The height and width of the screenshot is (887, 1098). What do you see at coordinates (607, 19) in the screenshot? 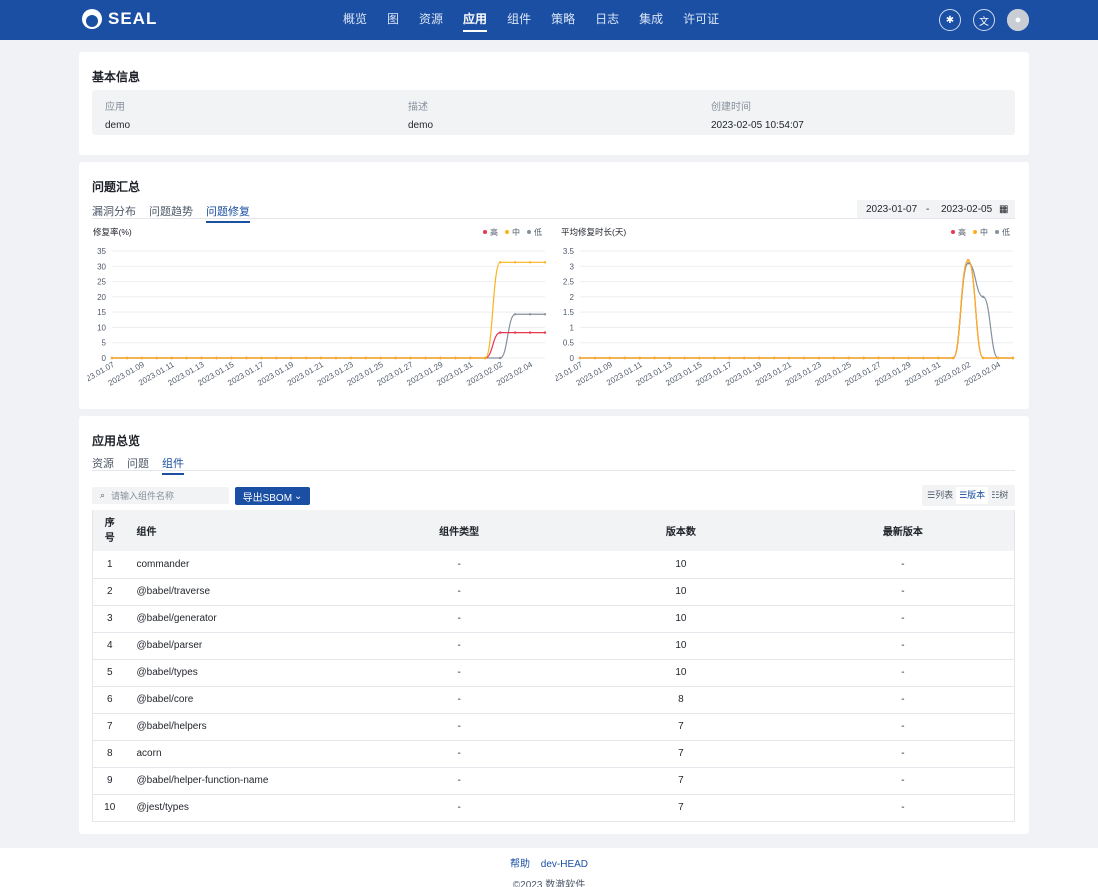
I see `nav-item: 日志` at bounding box center [607, 19].